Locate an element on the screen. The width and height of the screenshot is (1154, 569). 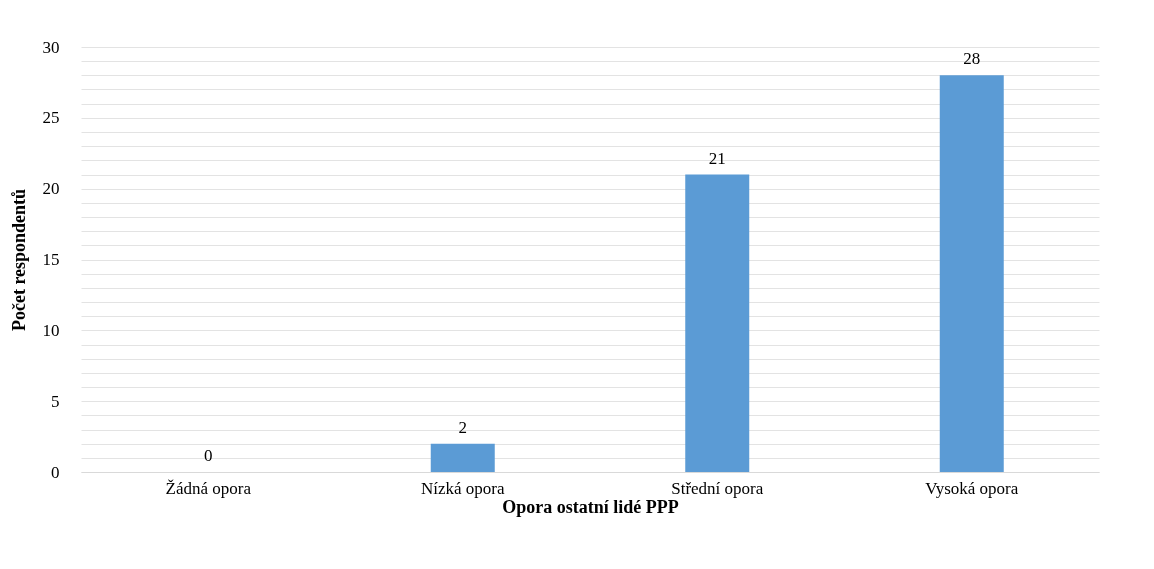
x-tick-label: Vysoká opora is located at coordinates (972, 488).